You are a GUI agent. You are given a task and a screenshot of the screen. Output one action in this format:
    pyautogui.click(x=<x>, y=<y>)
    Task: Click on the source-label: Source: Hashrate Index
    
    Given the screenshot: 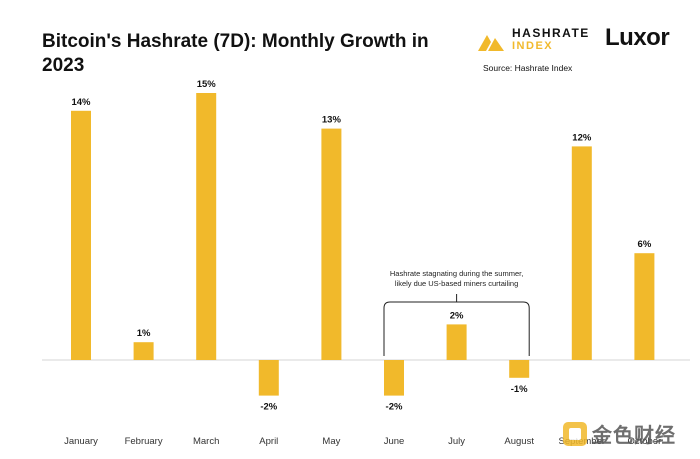 What is the action you would take?
    pyautogui.click(x=528, y=68)
    